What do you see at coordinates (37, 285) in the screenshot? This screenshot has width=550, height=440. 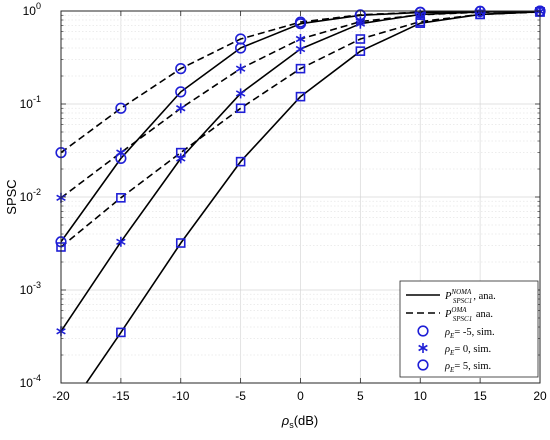 I see `y-tick-exp: -3` at bounding box center [37, 285].